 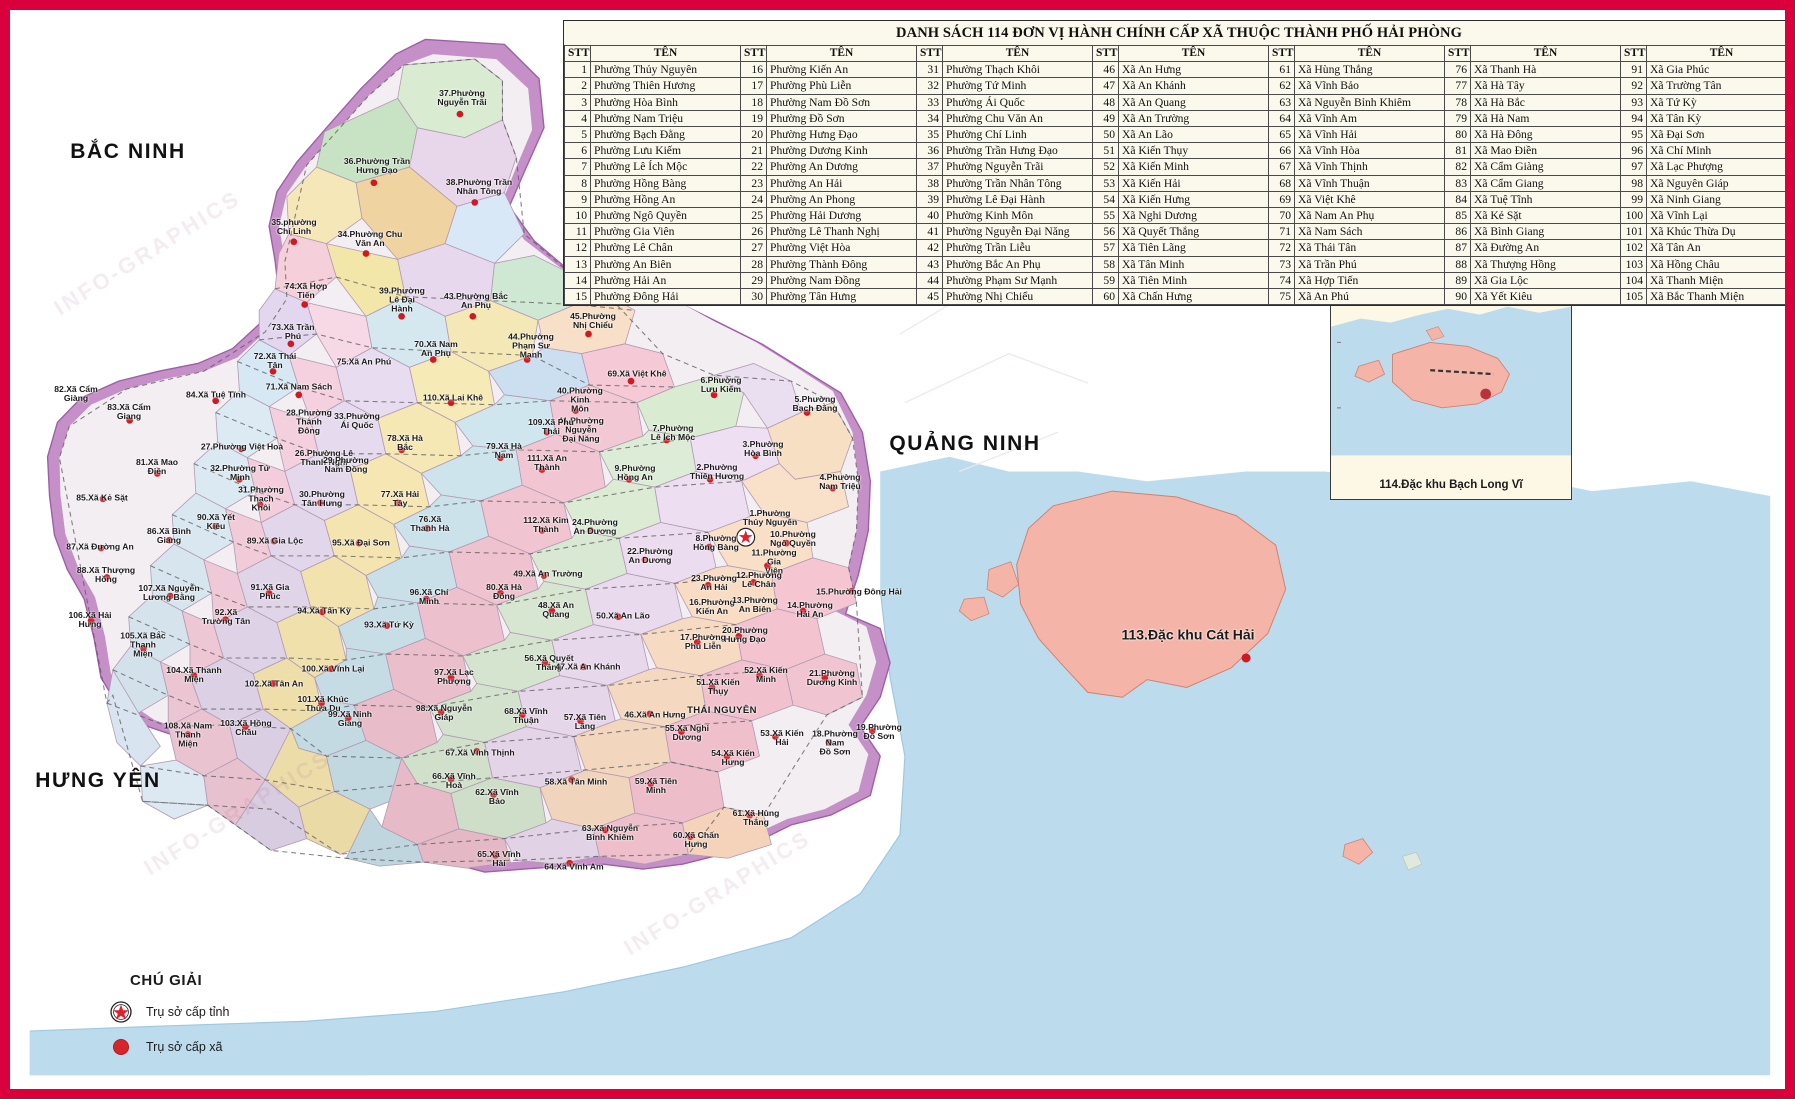 What do you see at coordinates (184, 1047) in the screenshot?
I see `legend-label-commune-capital: Trụ sở cấp xã` at bounding box center [184, 1047].